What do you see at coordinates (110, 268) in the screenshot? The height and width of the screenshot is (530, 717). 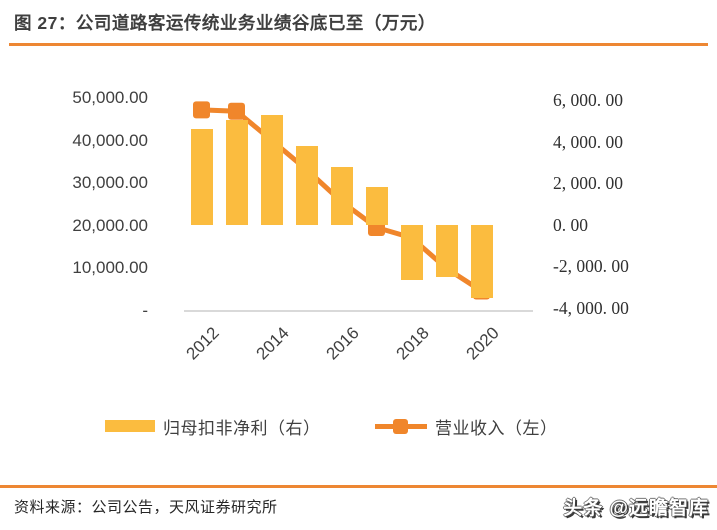 I see `left-axis-tick: 10,000.00` at bounding box center [110, 268].